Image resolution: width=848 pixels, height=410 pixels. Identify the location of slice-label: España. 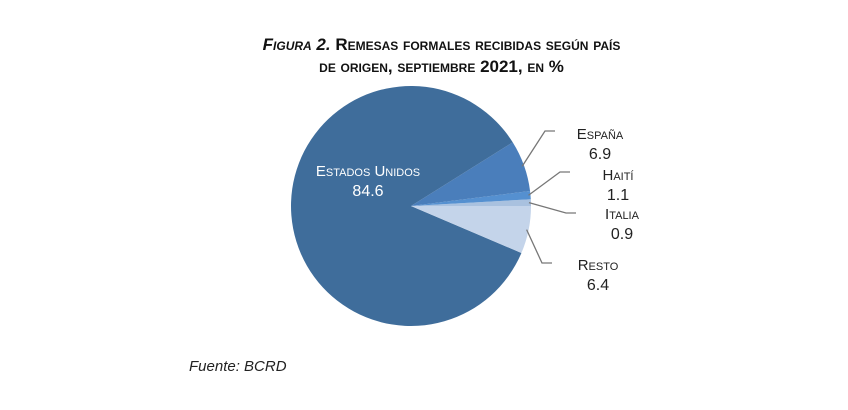
(600, 134).